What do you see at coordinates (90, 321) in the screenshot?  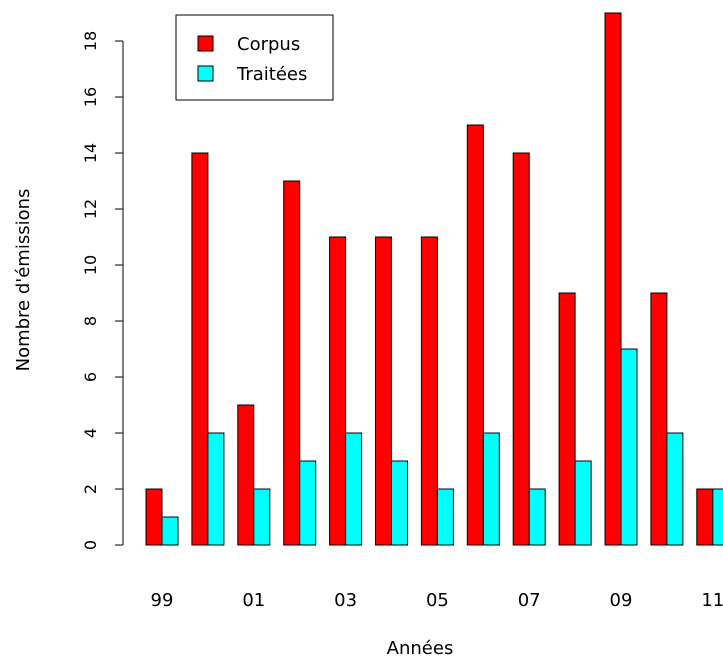 I see `y-tick-label: 8` at bounding box center [90, 321].